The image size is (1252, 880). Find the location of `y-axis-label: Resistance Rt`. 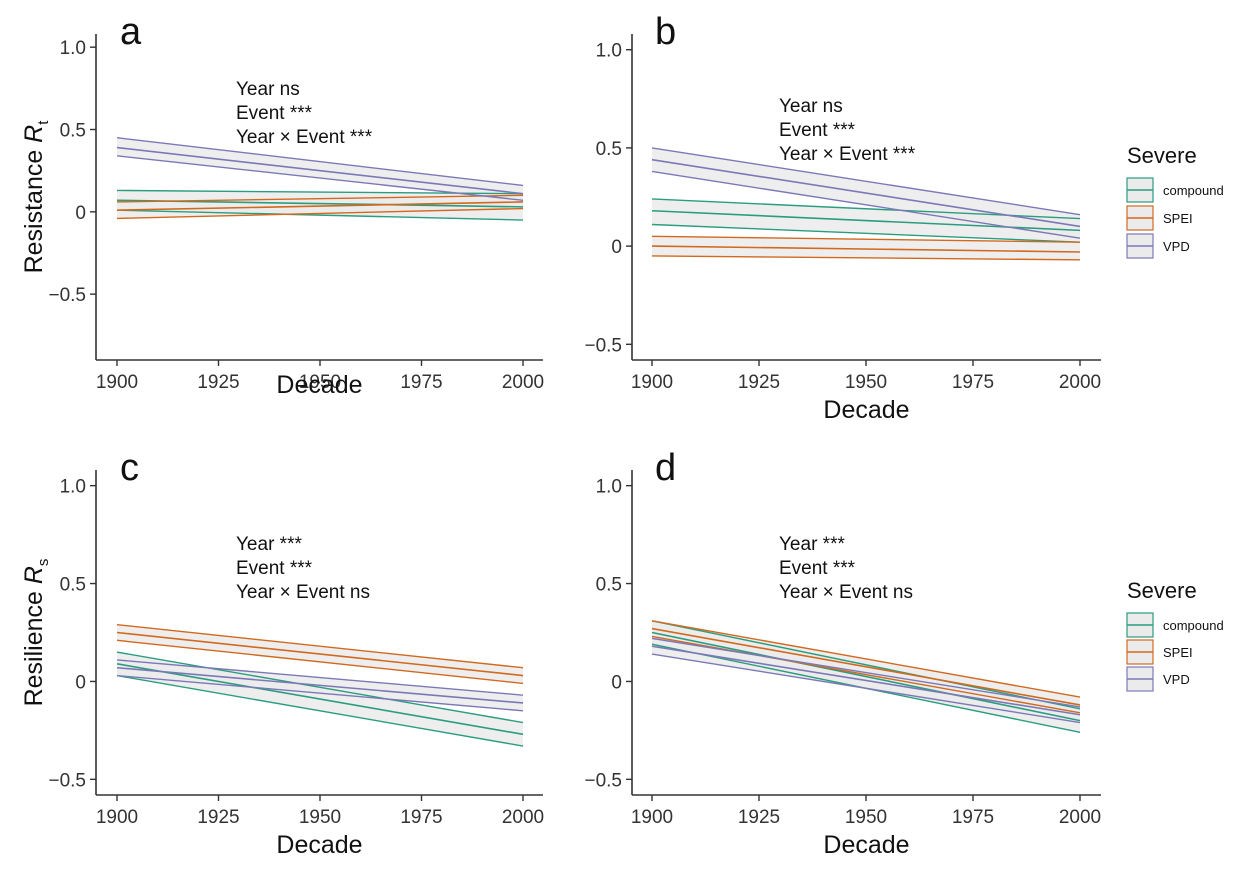

y-axis-label: Resistance Rt is located at coordinates (36, 197).